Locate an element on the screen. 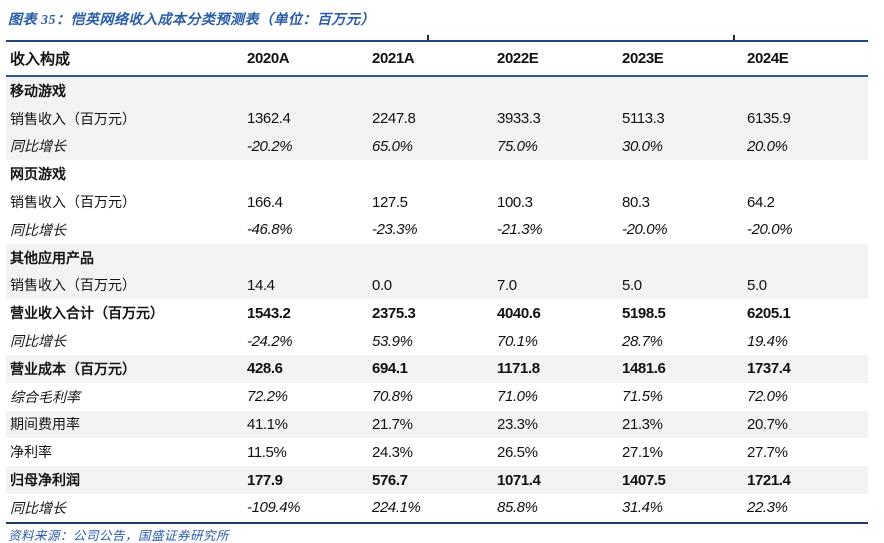  cell-value: 28.7% is located at coordinates (642, 341).